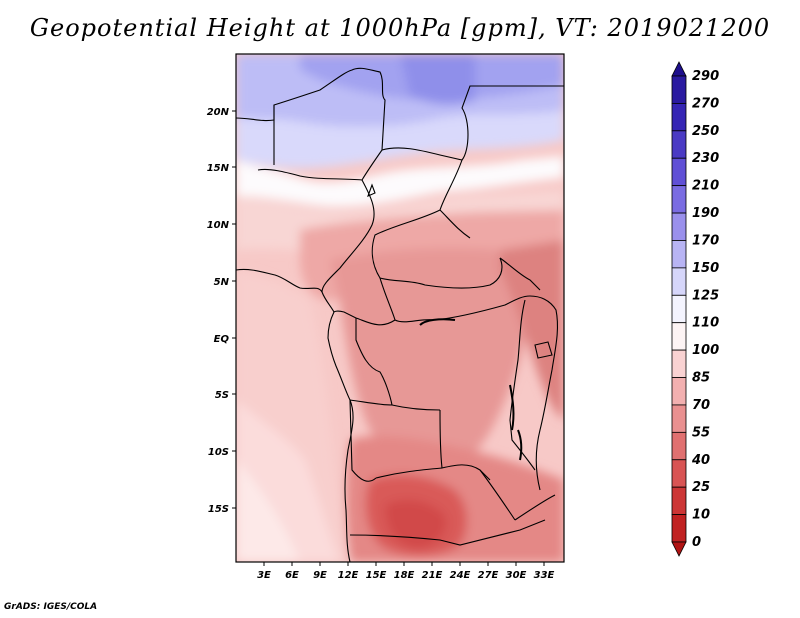  Describe the element at coordinates (292, 575) in the screenshot. I see `lon-label: 6E` at that location.